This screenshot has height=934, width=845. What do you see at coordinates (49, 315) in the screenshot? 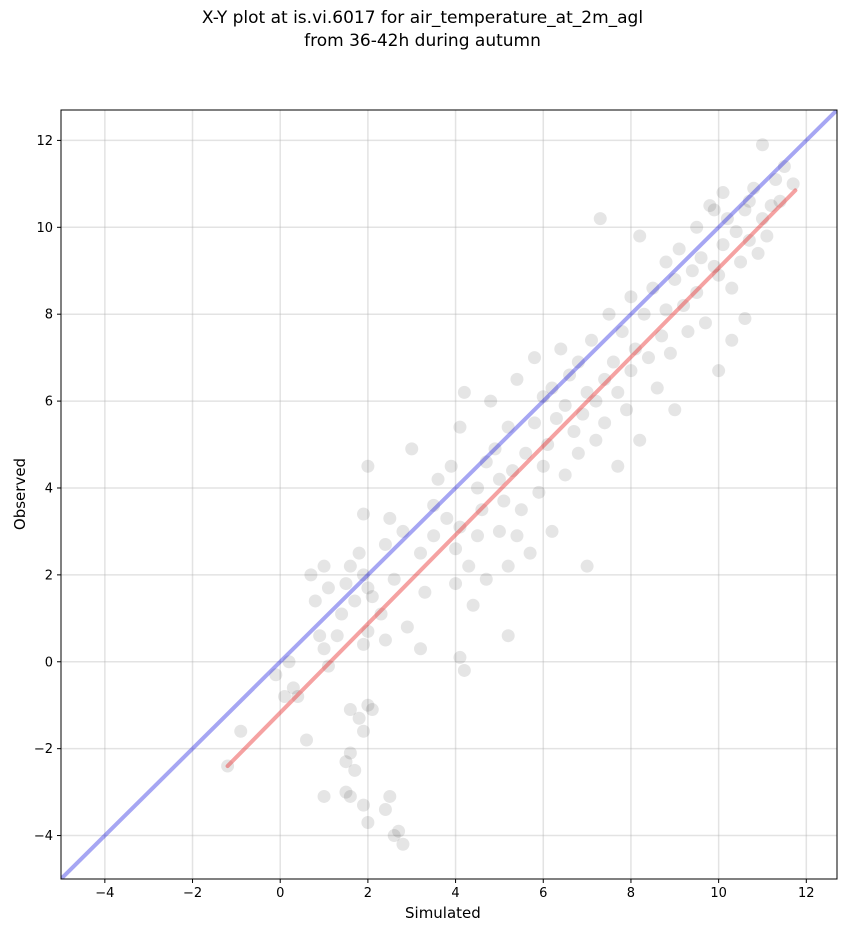
I see `y-tick-label: 8` at bounding box center [49, 315].